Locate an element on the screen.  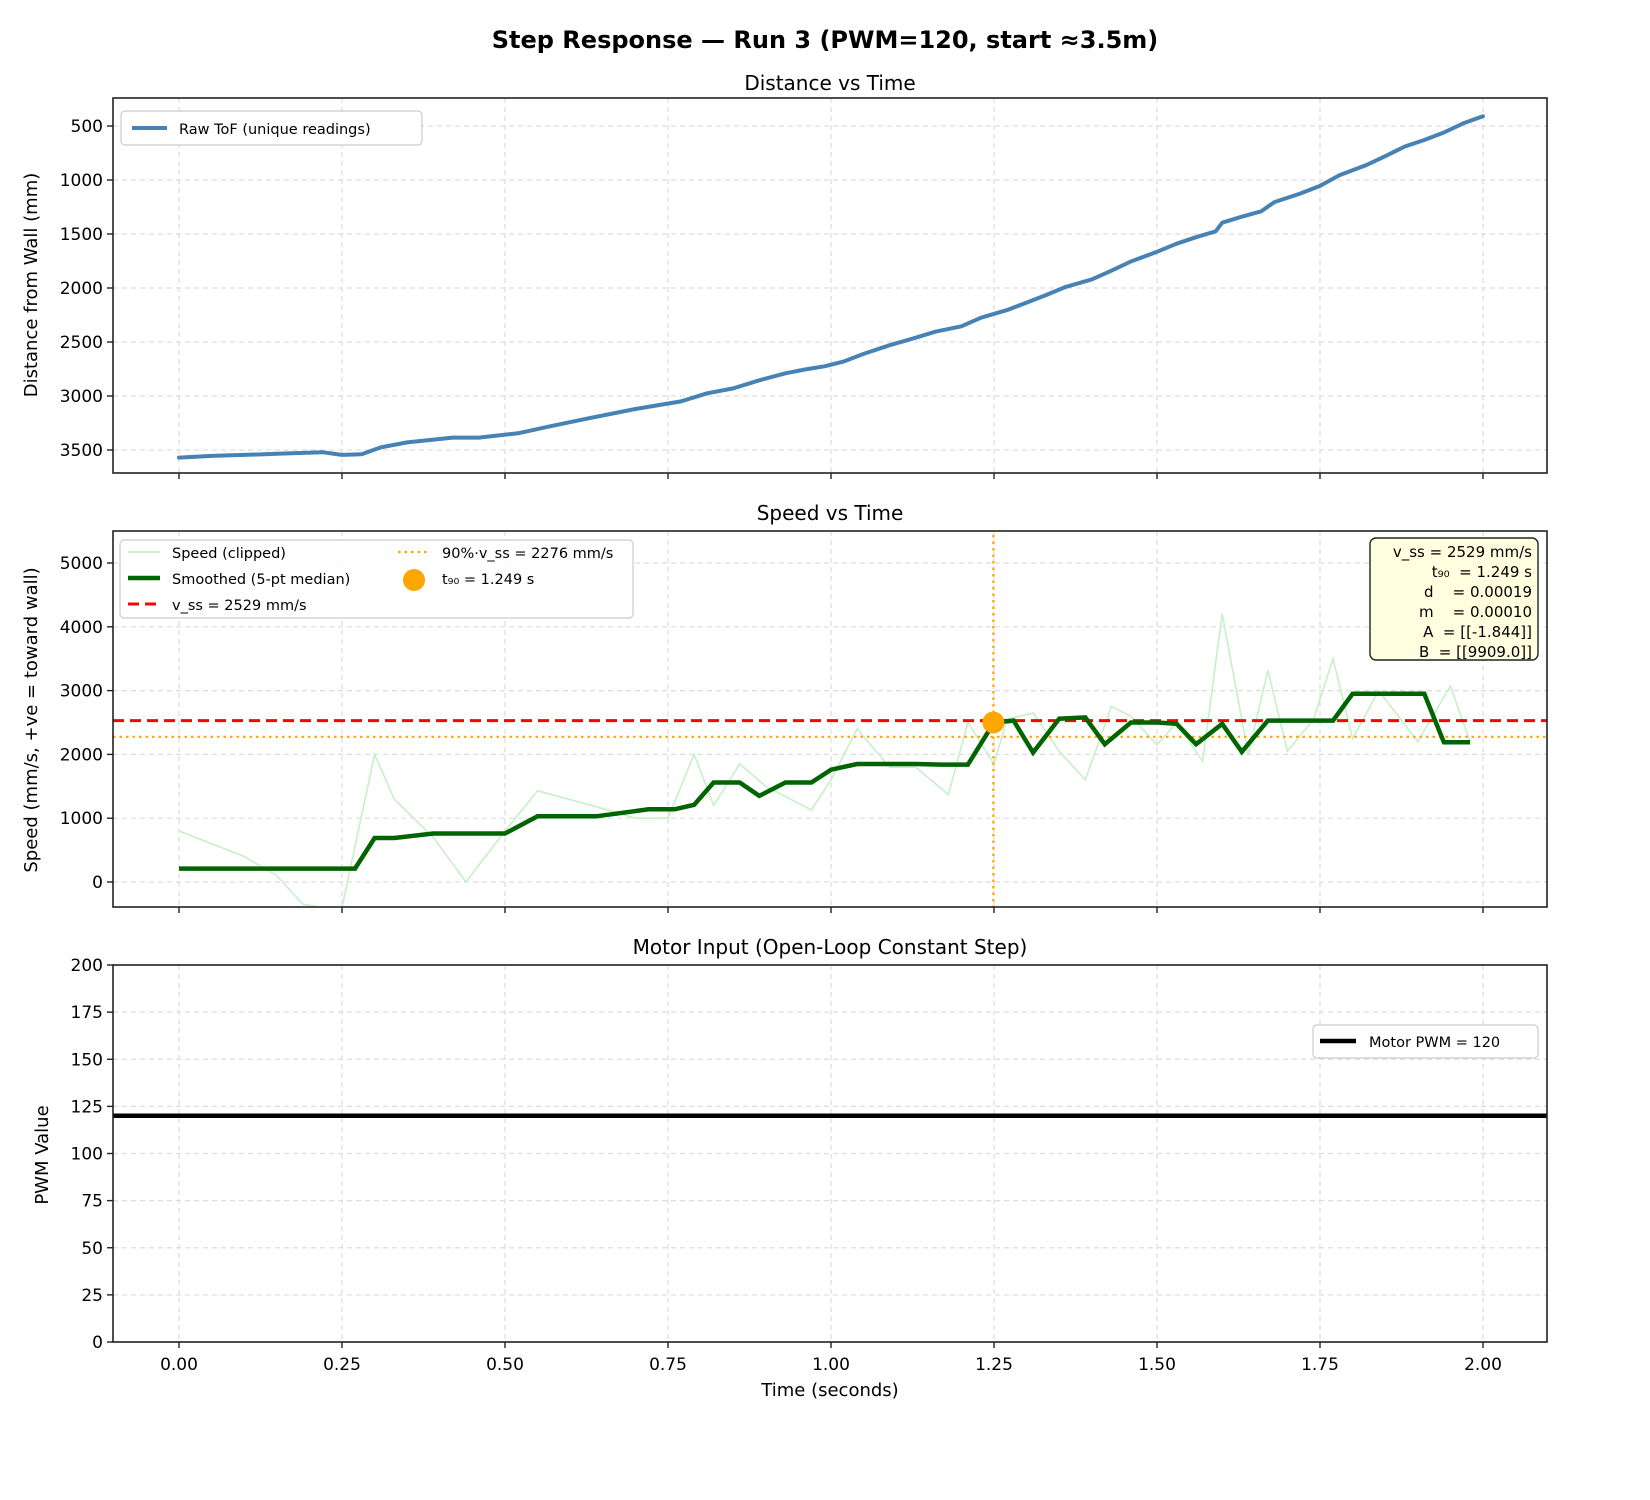
distance-ylabel: Distance from Wall (mm) is located at coordinates (31, 285).